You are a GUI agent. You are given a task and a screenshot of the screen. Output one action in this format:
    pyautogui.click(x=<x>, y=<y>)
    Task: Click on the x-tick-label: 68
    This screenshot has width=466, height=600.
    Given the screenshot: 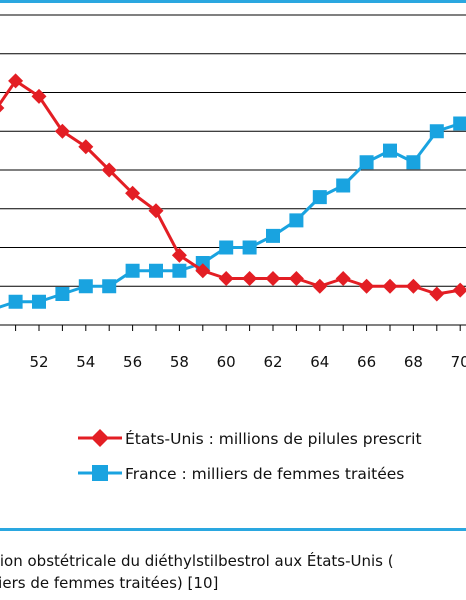 What is the action you would take?
    pyautogui.click(x=413, y=362)
    